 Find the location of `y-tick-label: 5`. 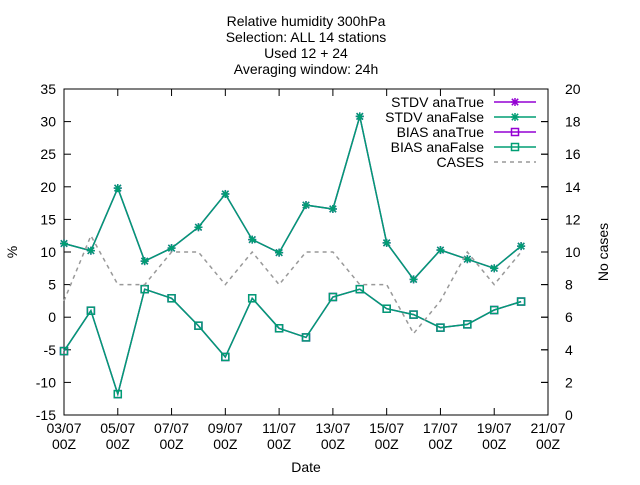

y-tick-label: 5 is located at coordinates (52, 285).